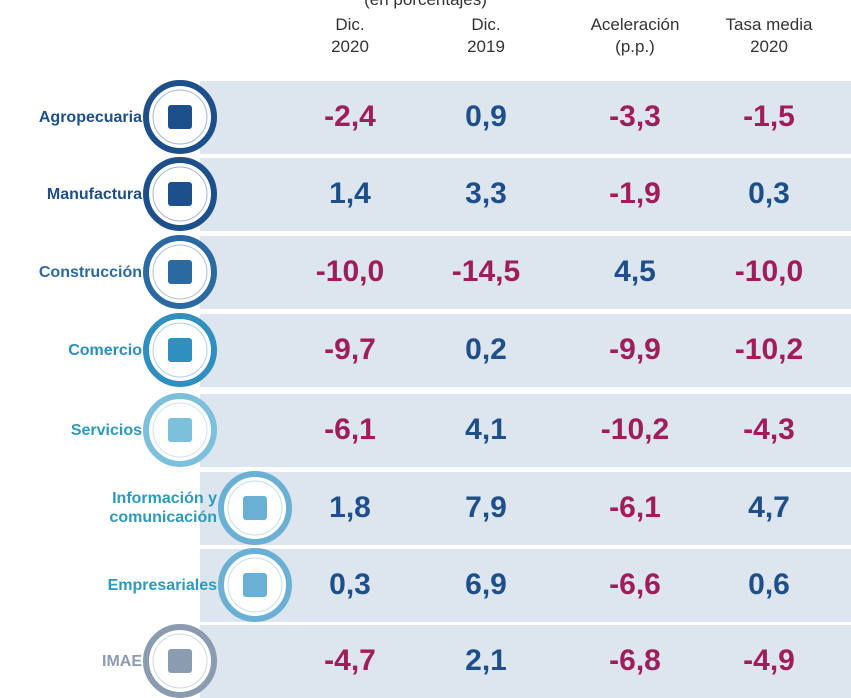 This screenshot has height=698, width=851. I want to click on column-header: Dic. 2020, so click(350, 36).